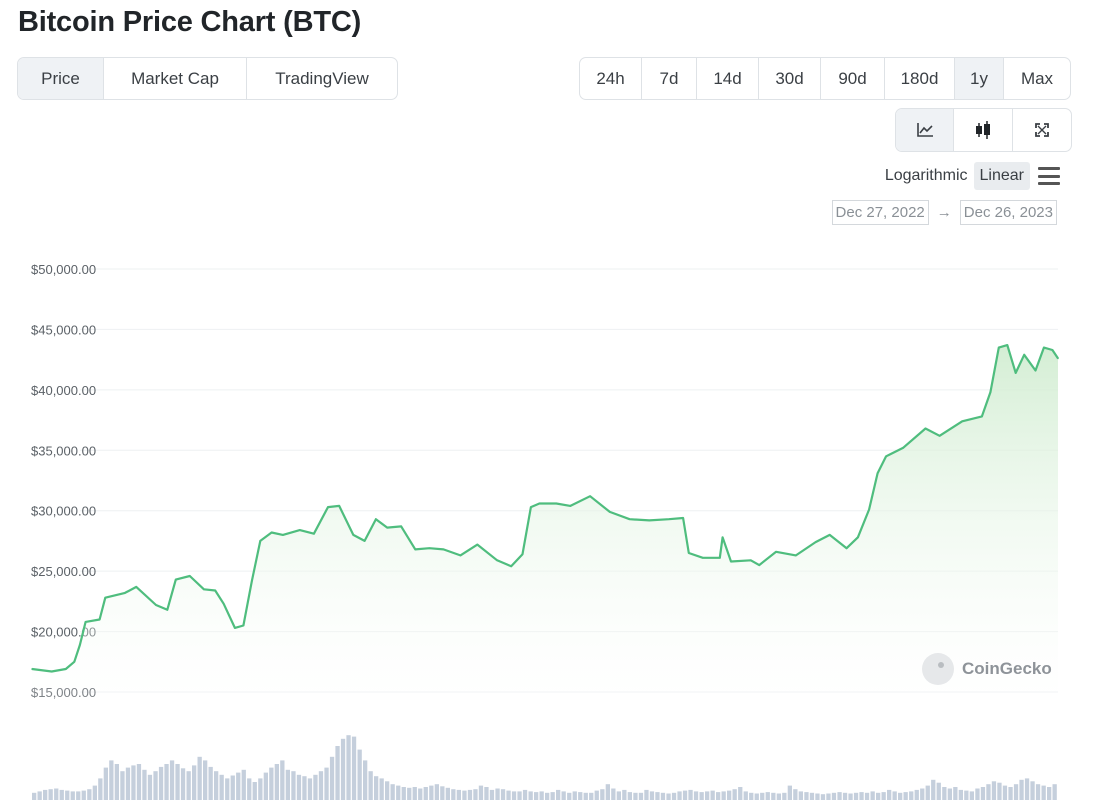 This screenshot has height=800, width=1100. What do you see at coordinates (611, 78) in the screenshot?
I see `range-24h-button: 24h` at bounding box center [611, 78].